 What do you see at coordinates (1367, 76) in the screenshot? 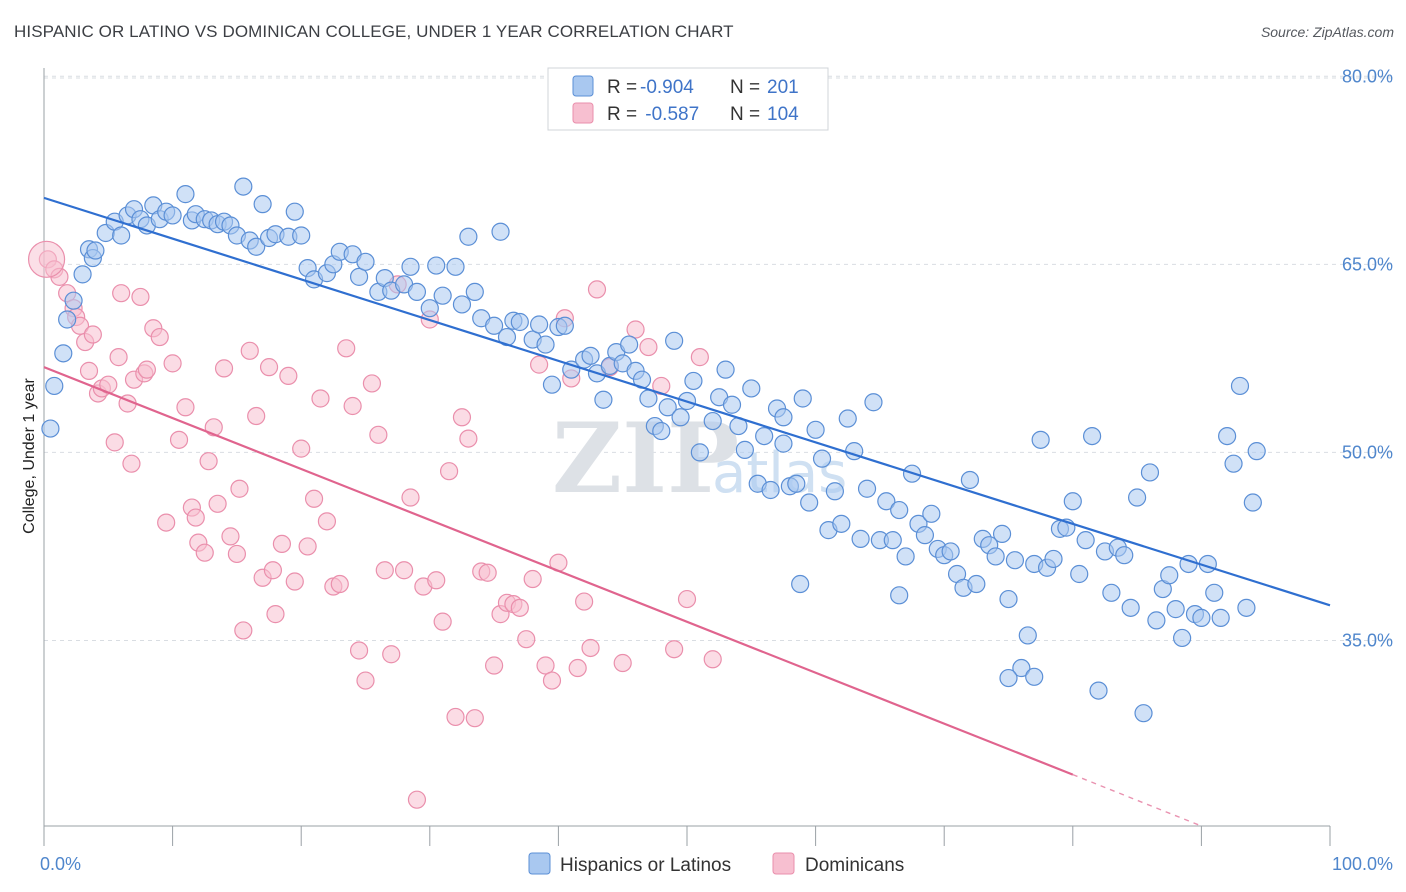
I see `y-tick-label: 80.0%` at bounding box center [1367, 76].